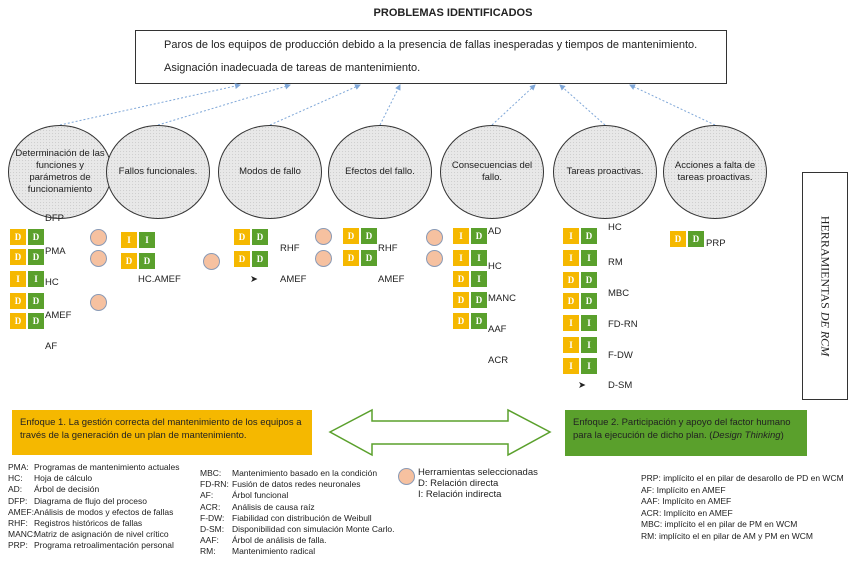  What do you see at coordinates (51, 346) in the screenshot?
I see `tool-label: AF` at bounding box center [51, 346].